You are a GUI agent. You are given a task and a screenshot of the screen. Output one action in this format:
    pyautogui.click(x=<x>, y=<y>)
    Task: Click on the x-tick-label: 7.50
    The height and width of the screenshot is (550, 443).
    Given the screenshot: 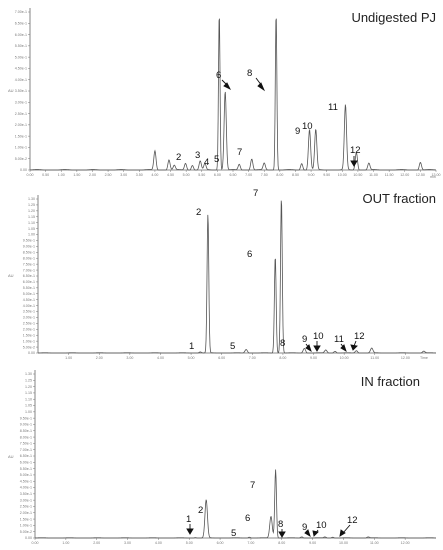 What is the action you would take?
    pyautogui.click(x=264, y=175)
    